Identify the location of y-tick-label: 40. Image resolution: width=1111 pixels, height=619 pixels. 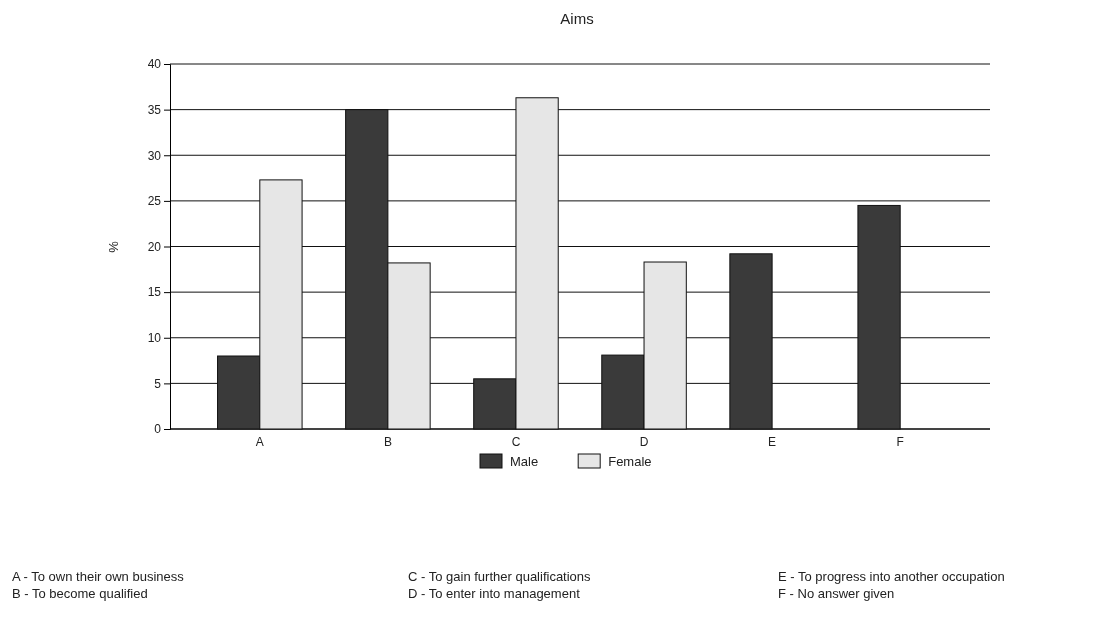
(154, 64).